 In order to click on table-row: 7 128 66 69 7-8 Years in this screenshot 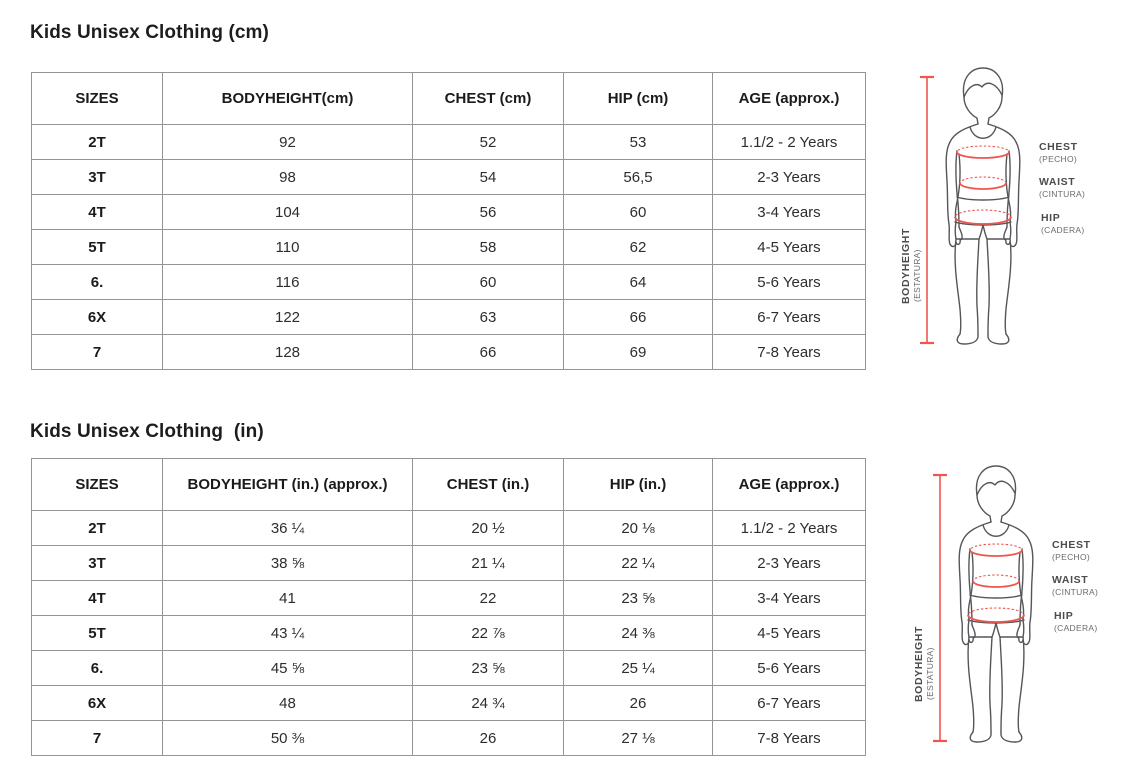, I will do `click(448, 352)`.